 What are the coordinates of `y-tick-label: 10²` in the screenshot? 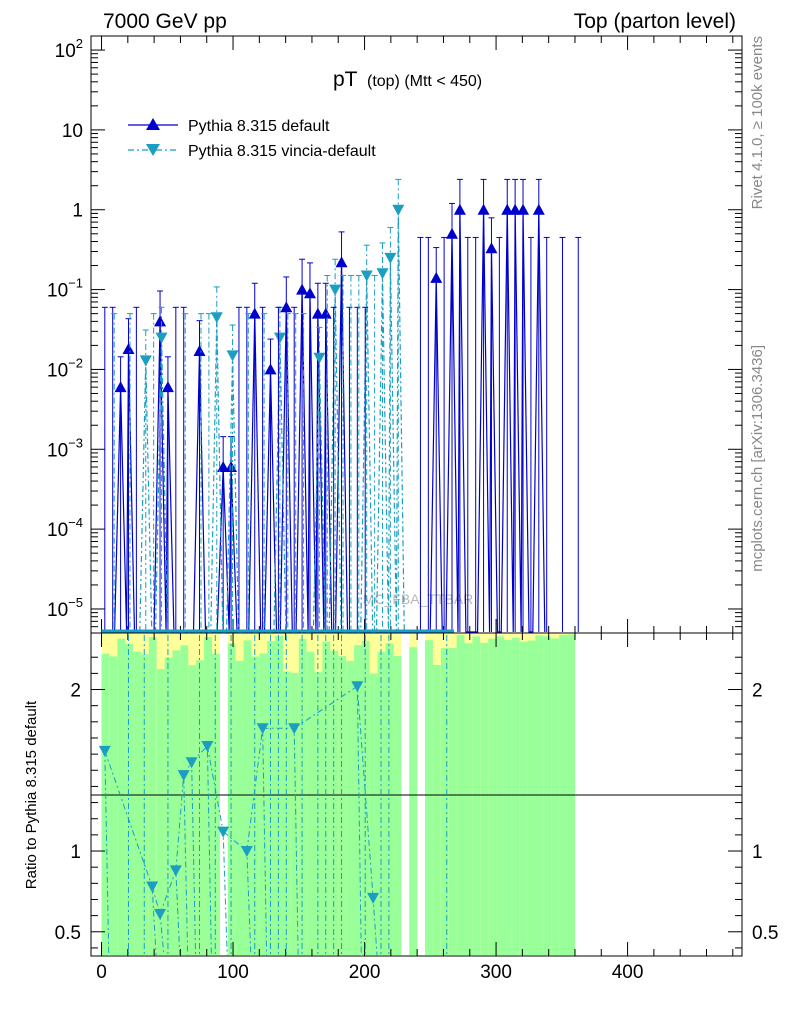 It's located at (69, 49).